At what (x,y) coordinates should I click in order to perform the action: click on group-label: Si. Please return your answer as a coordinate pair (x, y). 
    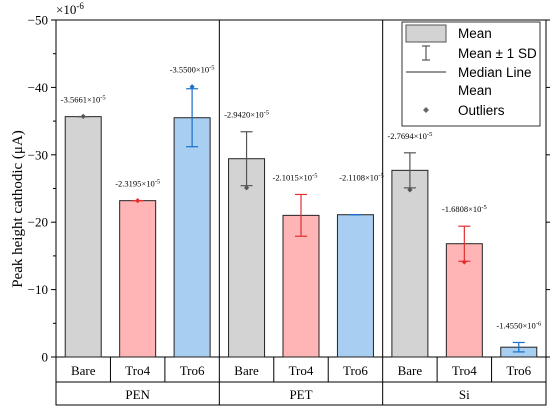
    Looking at the image, I should click on (464, 394).